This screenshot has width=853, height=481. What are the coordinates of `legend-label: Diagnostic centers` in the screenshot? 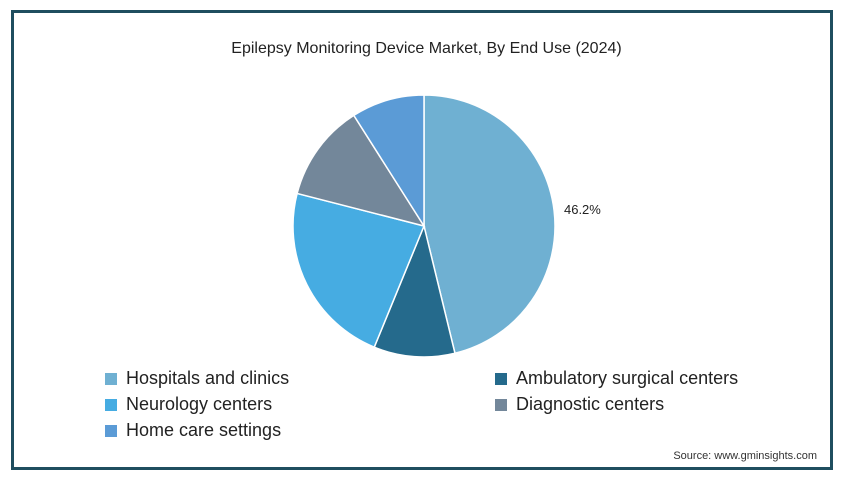 It's located at (590, 404).